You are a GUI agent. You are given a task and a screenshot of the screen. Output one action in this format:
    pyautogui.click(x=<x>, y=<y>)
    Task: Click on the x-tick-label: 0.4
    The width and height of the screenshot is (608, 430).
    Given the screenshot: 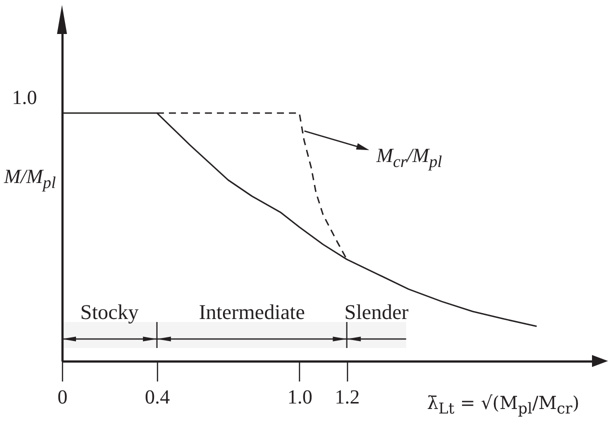 What is the action you would take?
    pyautogui.click(x=157, y=397)
    